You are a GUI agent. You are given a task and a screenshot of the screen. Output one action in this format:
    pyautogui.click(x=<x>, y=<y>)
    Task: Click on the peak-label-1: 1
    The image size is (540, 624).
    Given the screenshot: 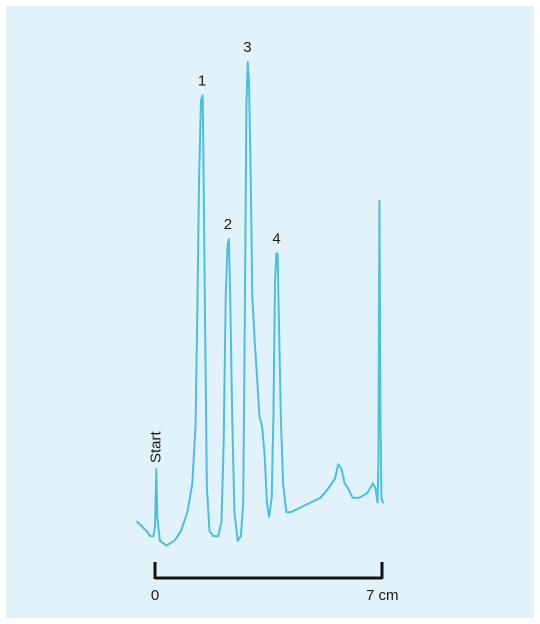 What is the action you would take?
    pyautogui.click(x=202, y=81)
    